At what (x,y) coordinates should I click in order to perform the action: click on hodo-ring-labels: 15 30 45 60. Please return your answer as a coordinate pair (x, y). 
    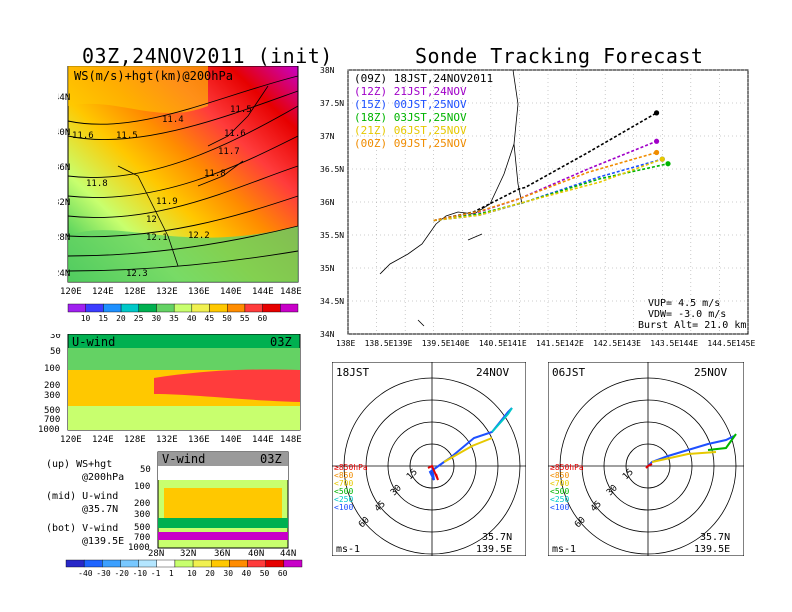
    Looking at the image, I should click on (604, 498).